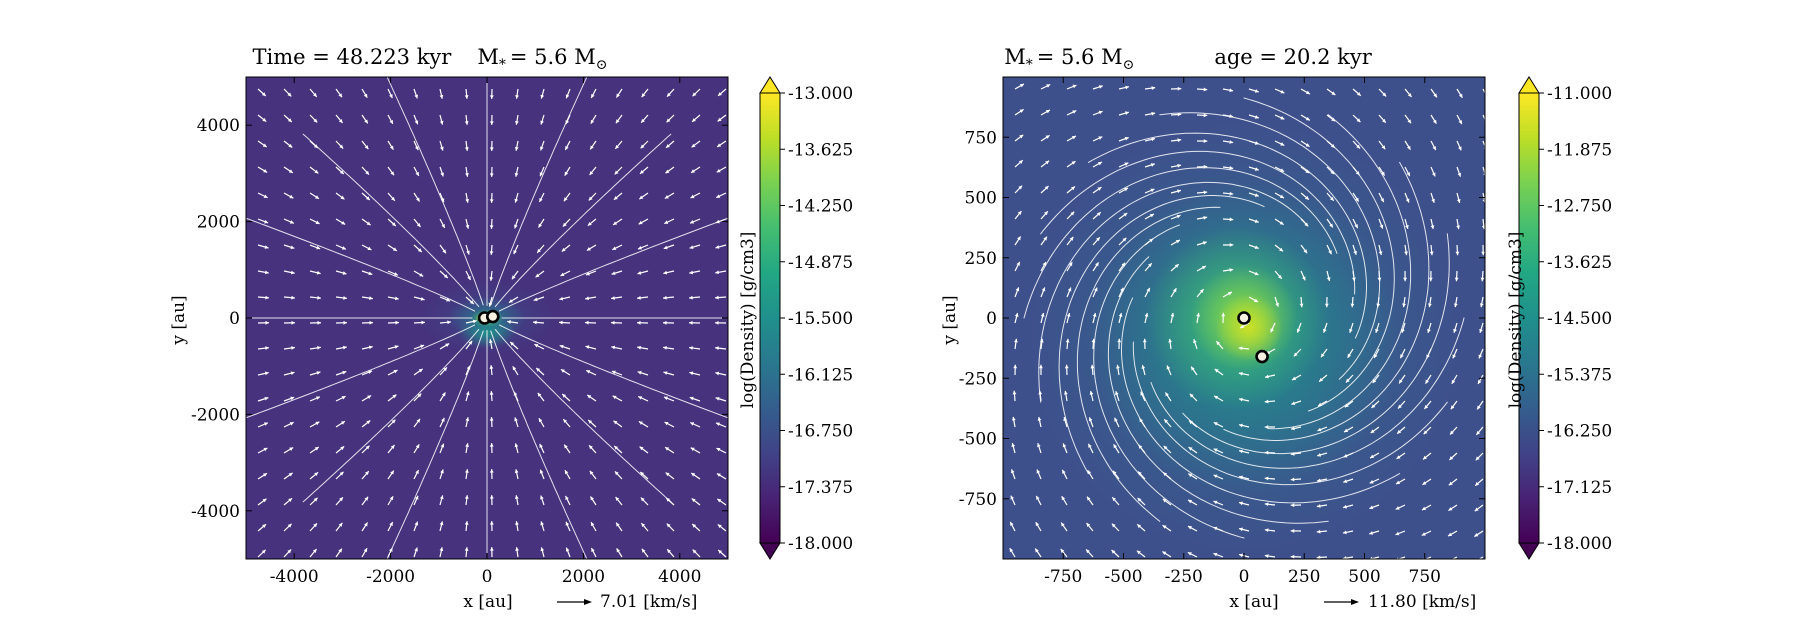 This screenshot has width=1800, height=630. I want to click on panel-2-ylabel: y [au], so click(950, 320).